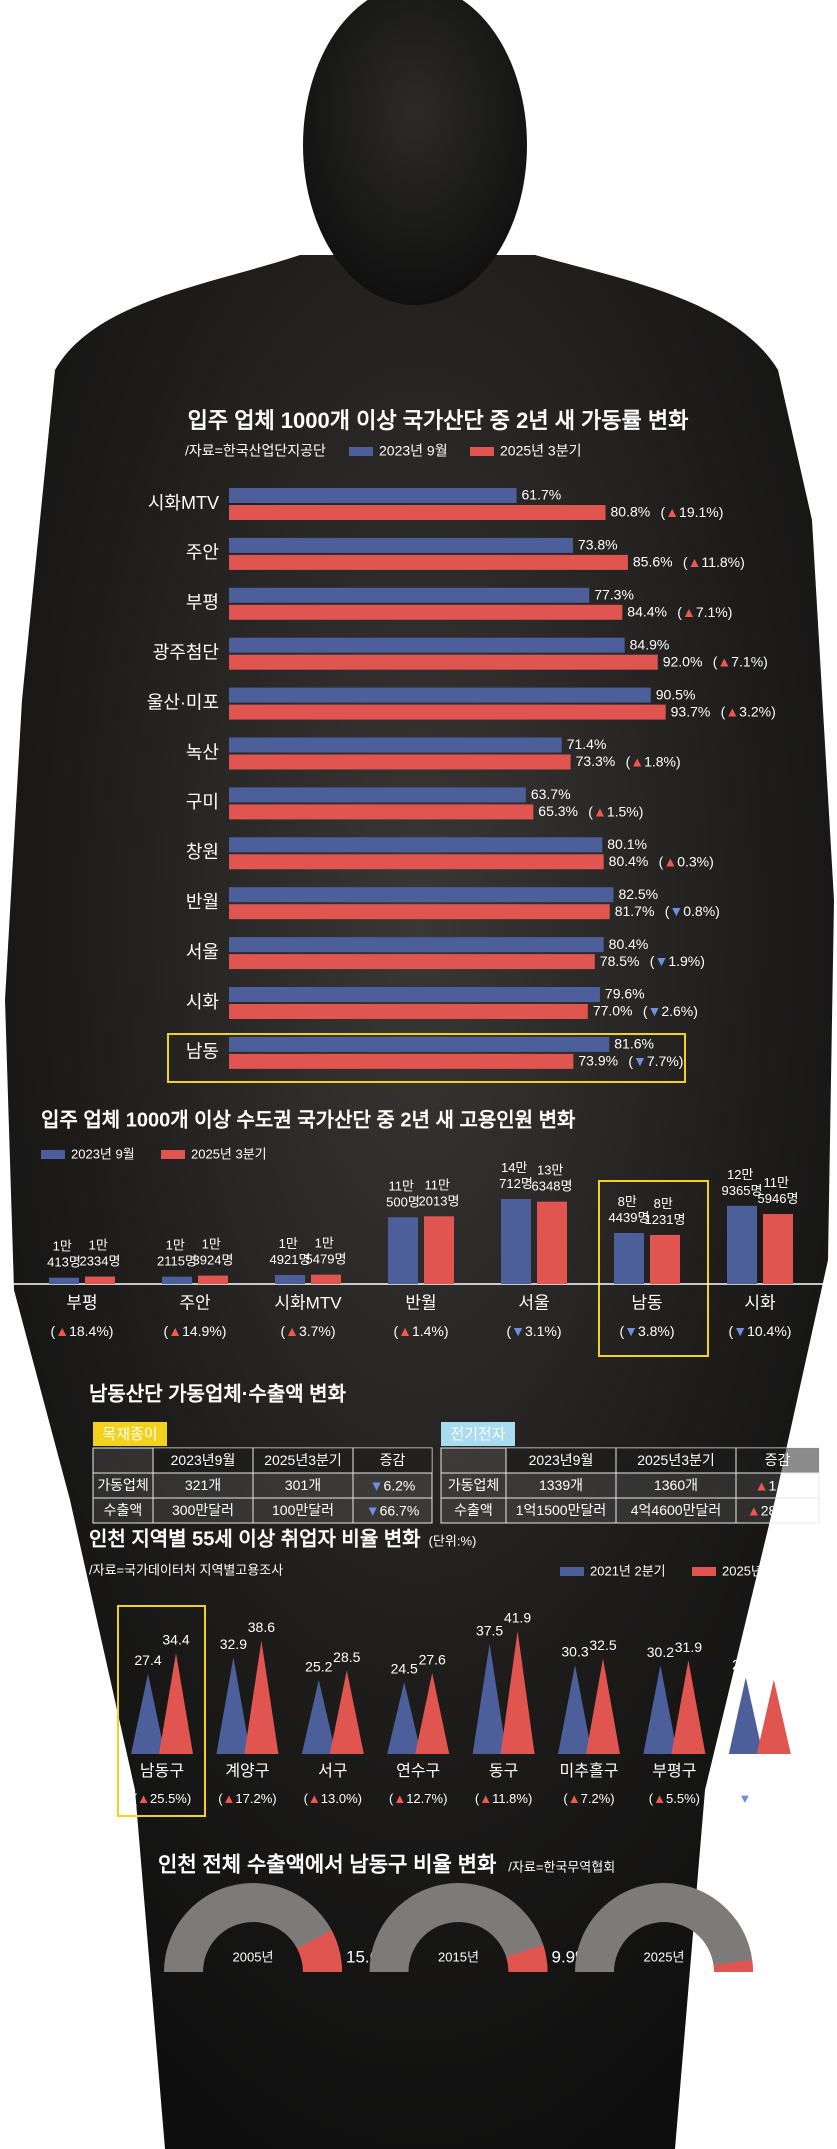  What do you see at coordinates (303, 1510) in the screenshot?
I see `table-cell: 100만달러` at bounding box center [303, 1510].